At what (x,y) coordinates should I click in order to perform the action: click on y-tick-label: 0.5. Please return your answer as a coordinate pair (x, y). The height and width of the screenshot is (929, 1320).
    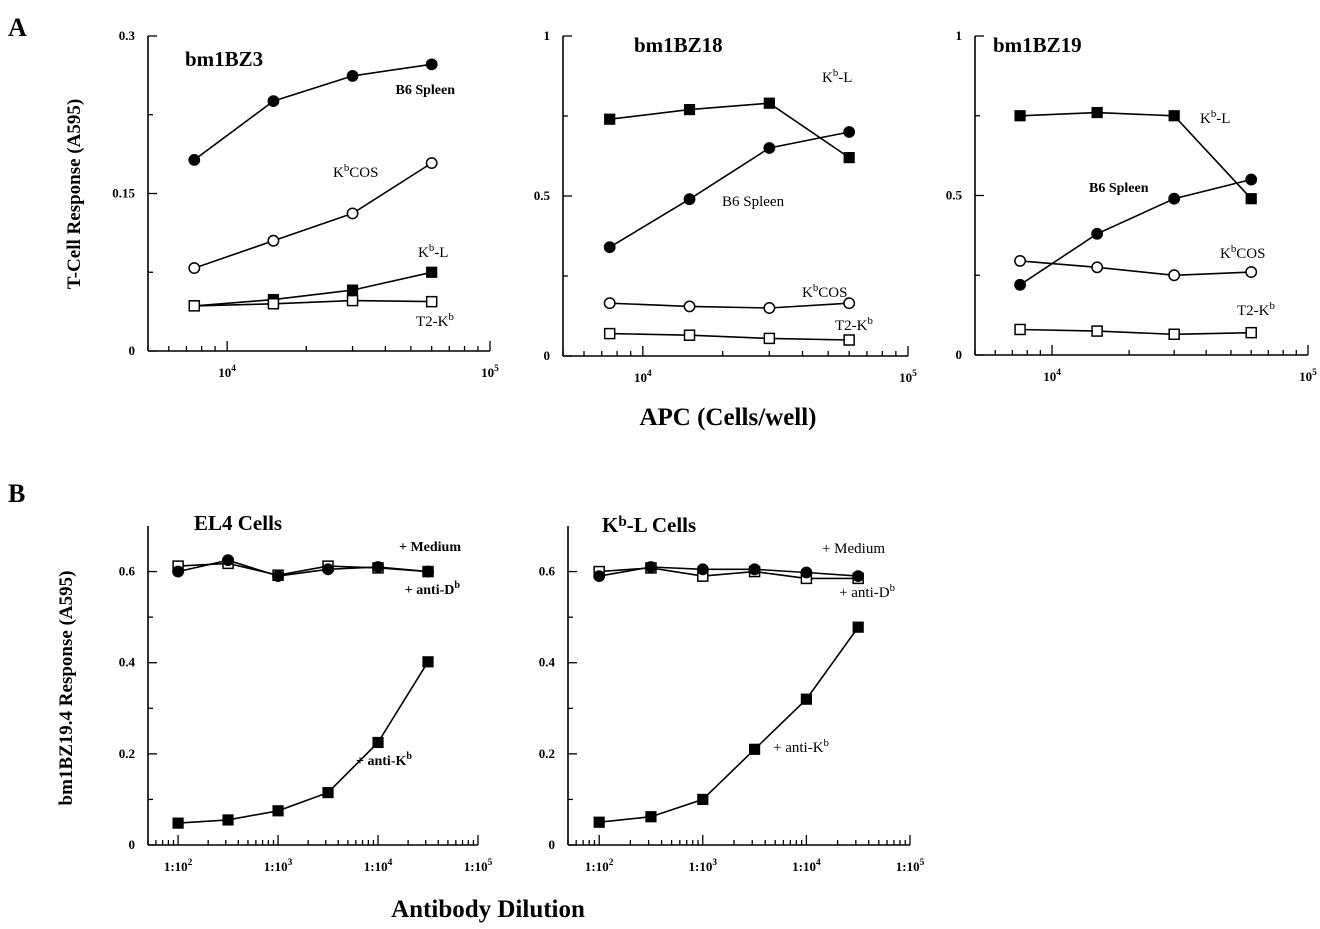
    Looking at the image, I should click on (542, 195).